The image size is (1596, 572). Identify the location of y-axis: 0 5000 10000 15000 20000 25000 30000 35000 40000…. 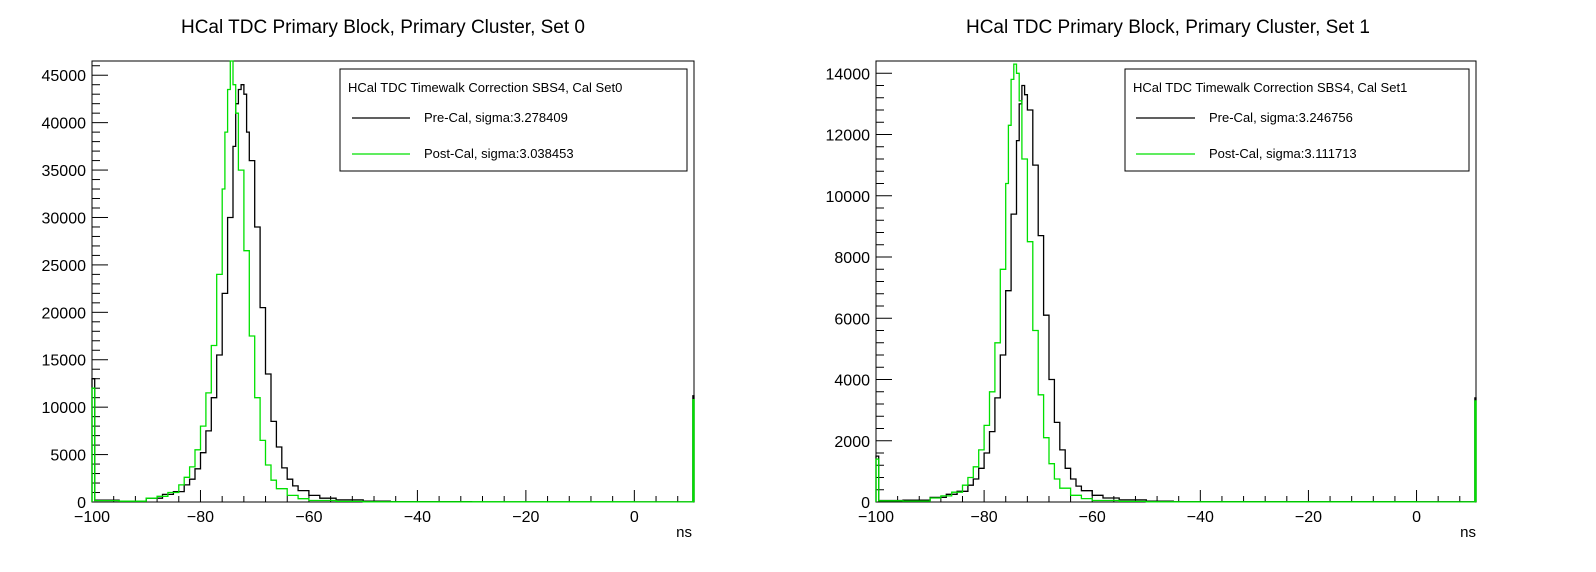
(75, 288).